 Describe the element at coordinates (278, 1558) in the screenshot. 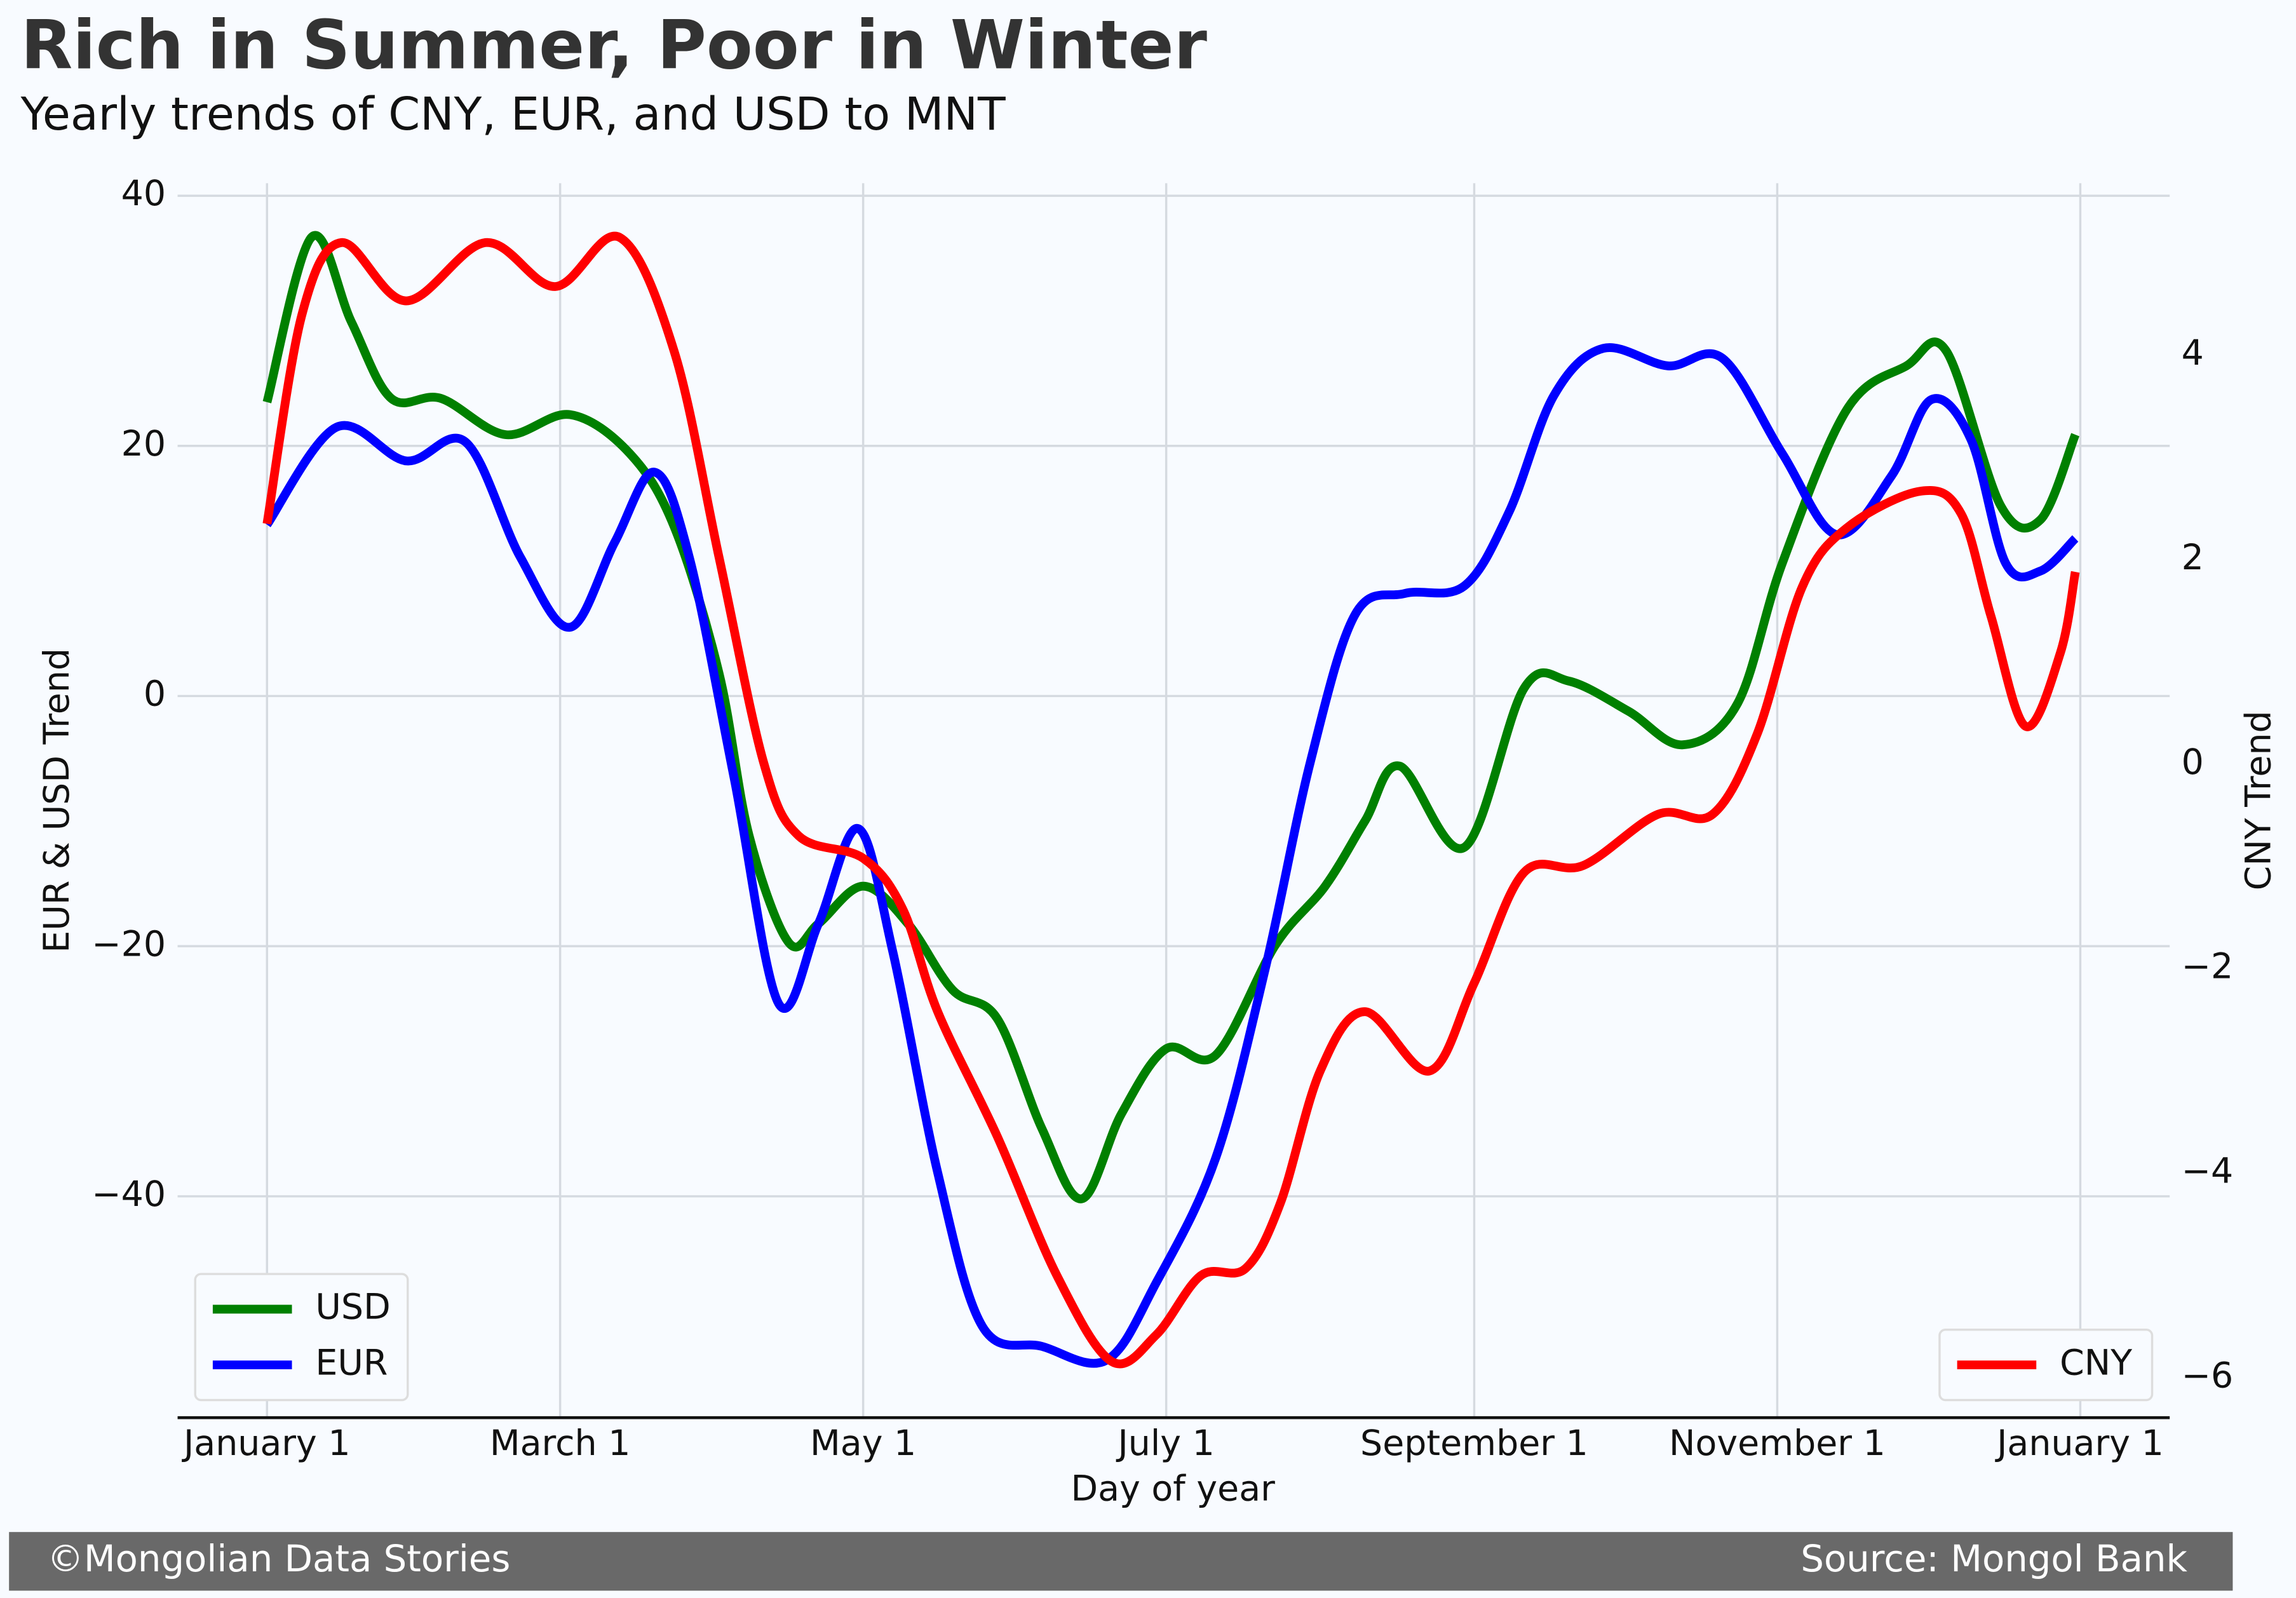

I see `footer-left: ©Mongolian Data Stories` at that location.